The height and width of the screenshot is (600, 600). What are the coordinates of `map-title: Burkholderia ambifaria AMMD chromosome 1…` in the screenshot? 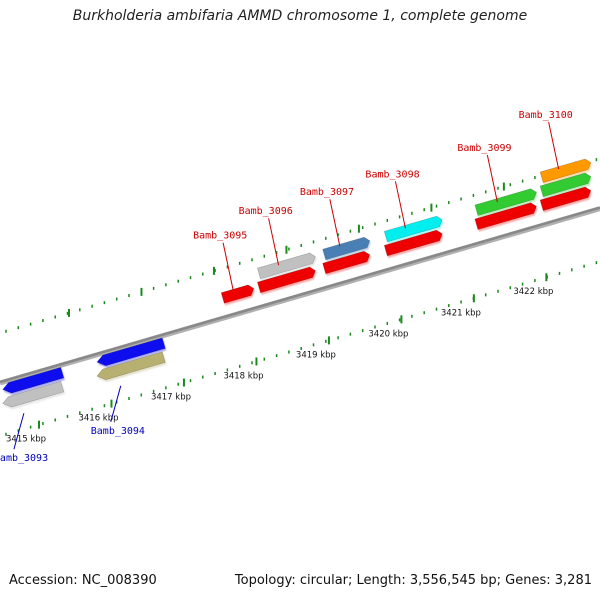 It's located at (300, 16).